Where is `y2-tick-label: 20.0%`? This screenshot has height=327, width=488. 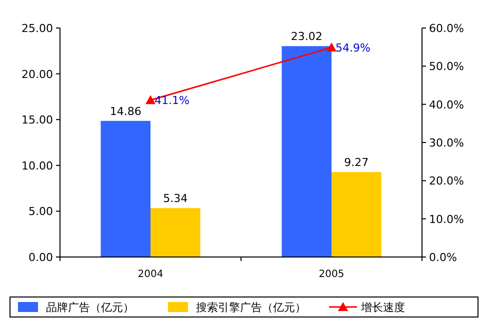 y2-tick-label: 20.0% is located at coordinates (446, 181).